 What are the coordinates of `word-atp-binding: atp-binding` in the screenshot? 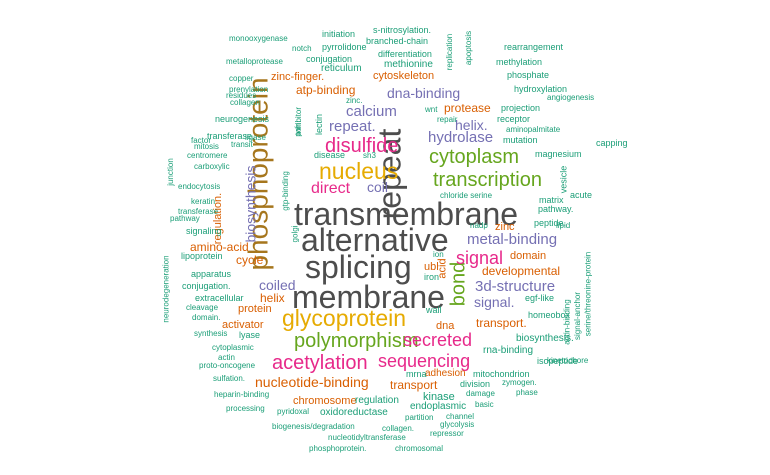 It's located at (326, 90).